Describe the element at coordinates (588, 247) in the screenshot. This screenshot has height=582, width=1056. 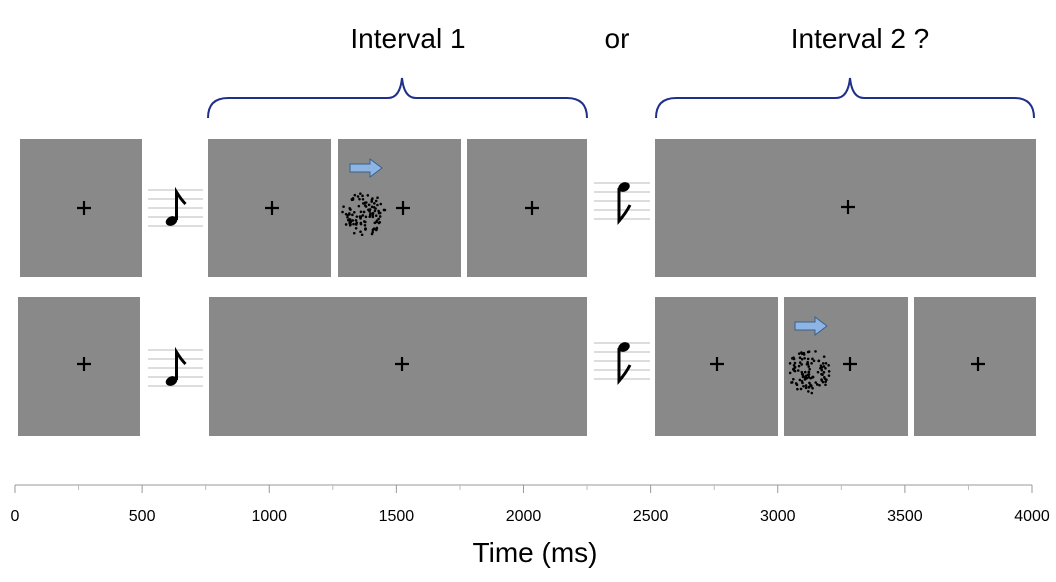
I see `arrows` at that location.